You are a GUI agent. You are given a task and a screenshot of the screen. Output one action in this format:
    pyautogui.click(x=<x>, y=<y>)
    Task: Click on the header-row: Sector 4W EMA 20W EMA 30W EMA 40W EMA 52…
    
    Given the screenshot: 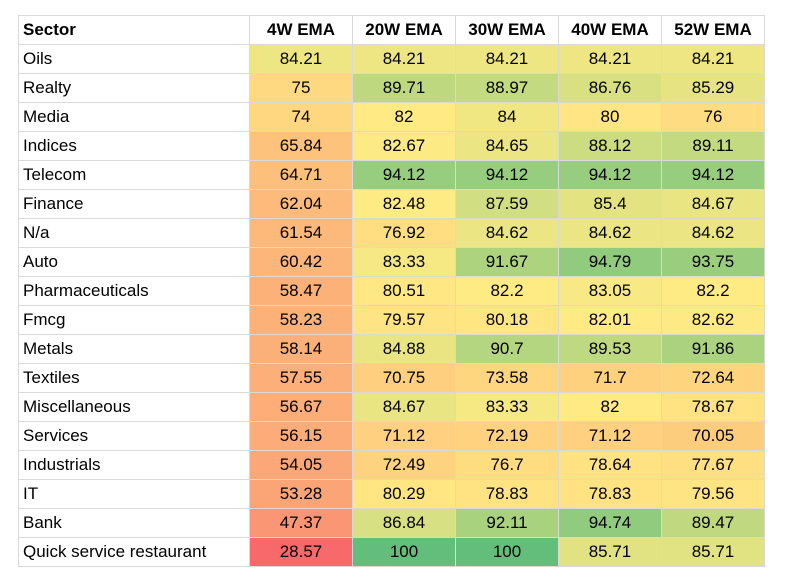 What is the action you would take?
    pyautogui.click(x=391, y=30)
    